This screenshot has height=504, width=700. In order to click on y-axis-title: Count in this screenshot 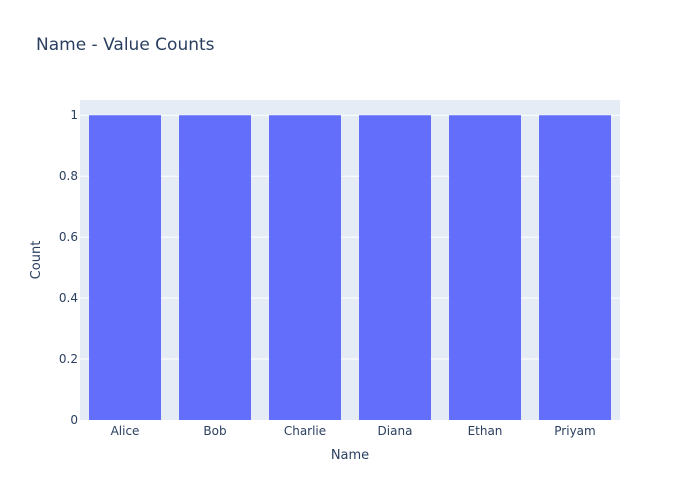, I will do `click(36, 260)`.